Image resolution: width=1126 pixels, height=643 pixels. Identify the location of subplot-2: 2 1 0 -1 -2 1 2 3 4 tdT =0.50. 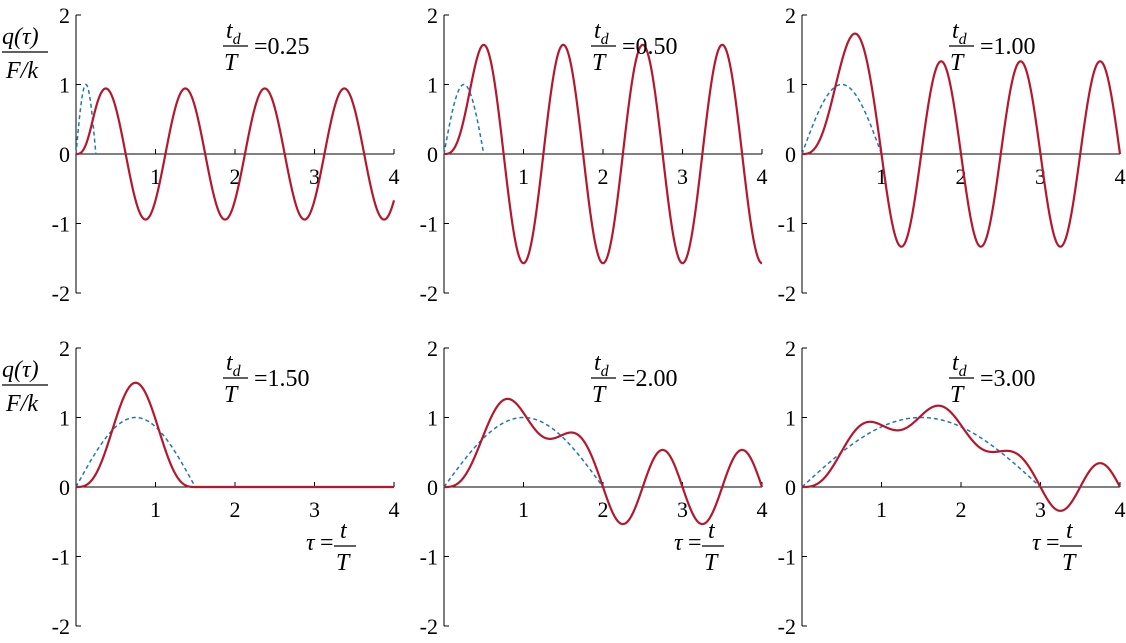
(594, 154).